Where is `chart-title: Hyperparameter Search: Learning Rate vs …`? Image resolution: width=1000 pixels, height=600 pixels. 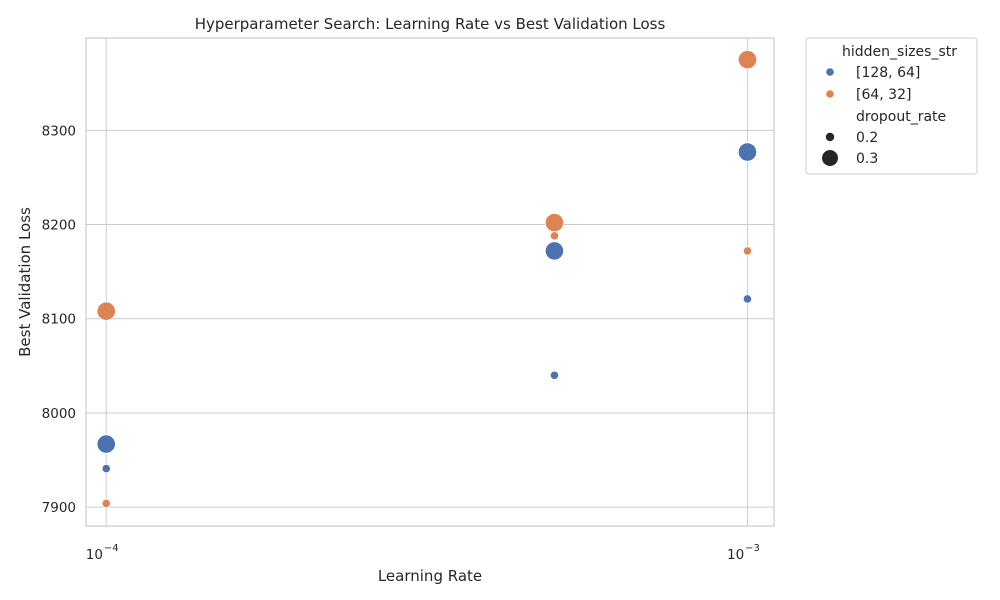
chart-title: Hyperparameter Search: Learning Rate vs … is located at coordinates (430, 24).